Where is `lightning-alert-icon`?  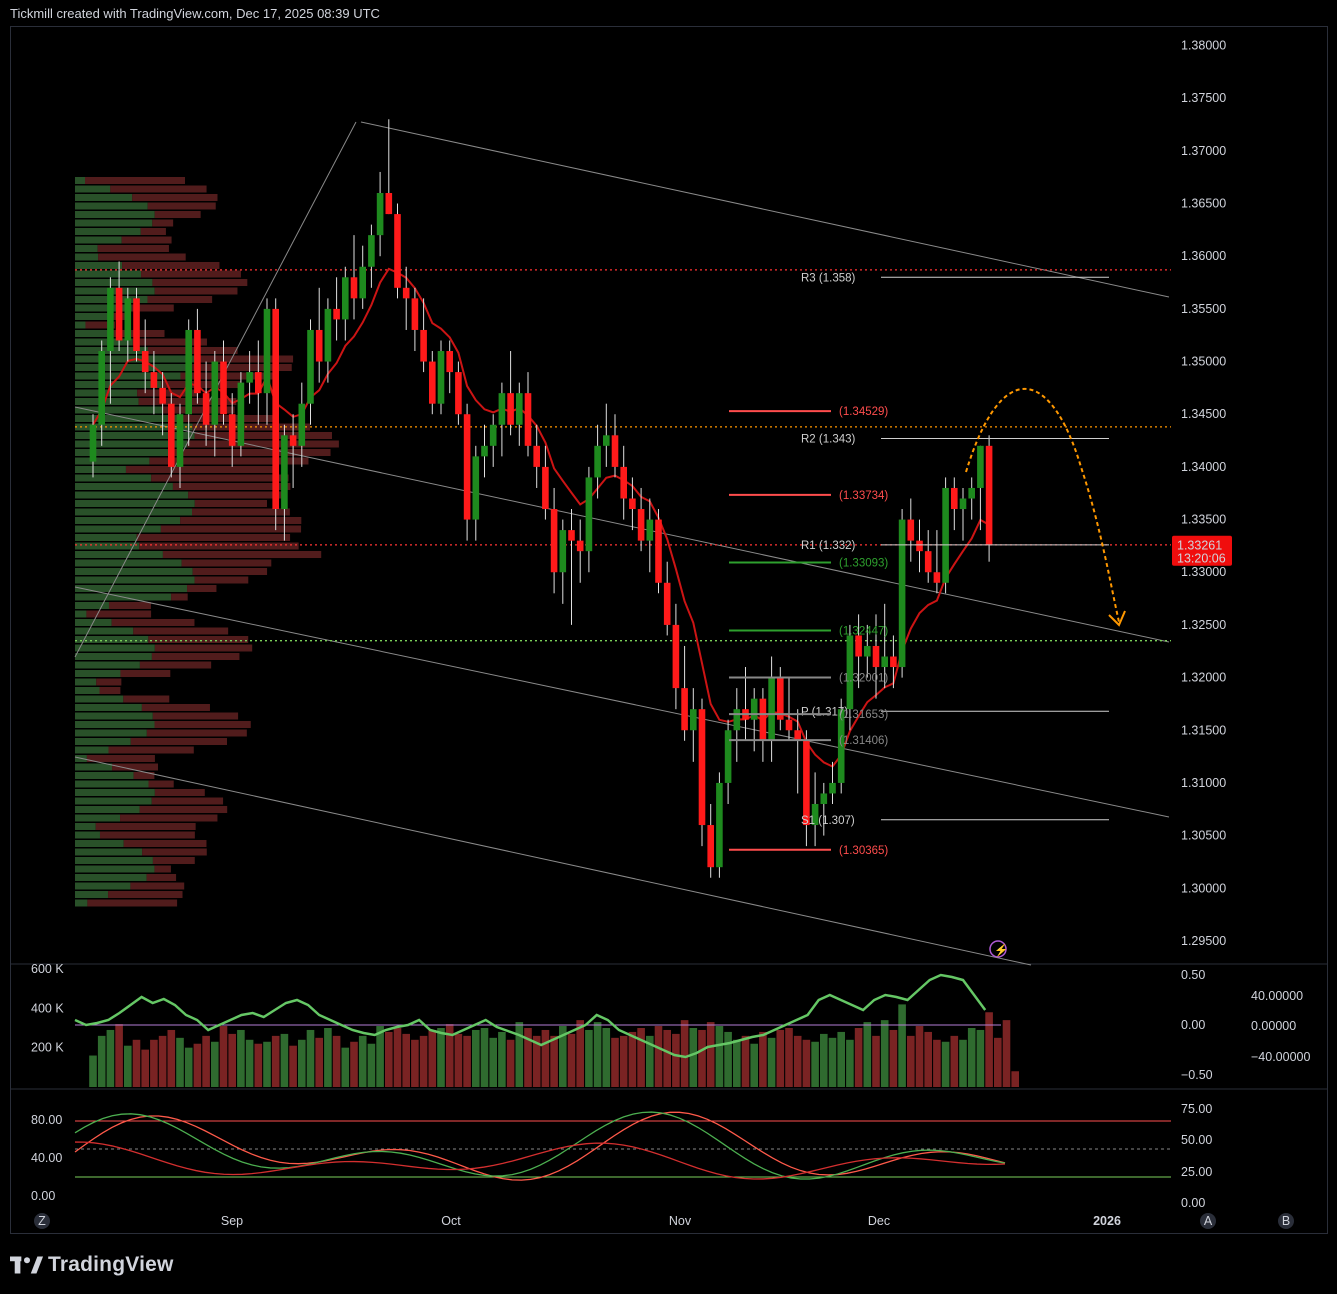 lightning-alert-icon is located at coordinates (998, 949).